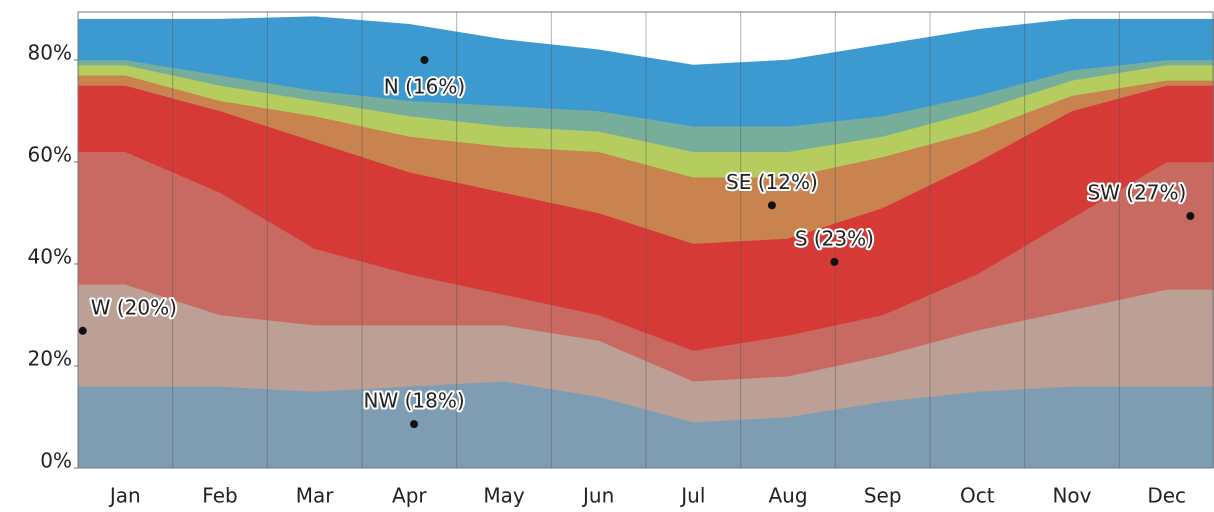 The image size is (1214, 512). What do you see at coordinates (834, 238) in the screenshot?
I see `annotation-label: S (23%)` at bounding box center [834, 238].